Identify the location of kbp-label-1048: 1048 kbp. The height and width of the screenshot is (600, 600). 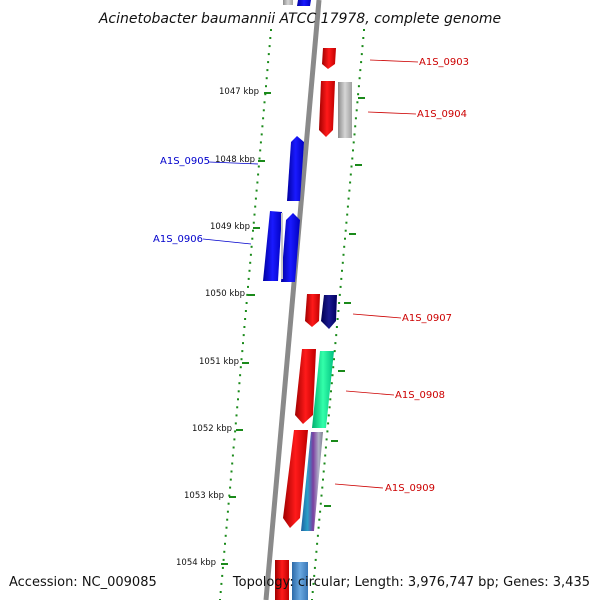
(235, 160).